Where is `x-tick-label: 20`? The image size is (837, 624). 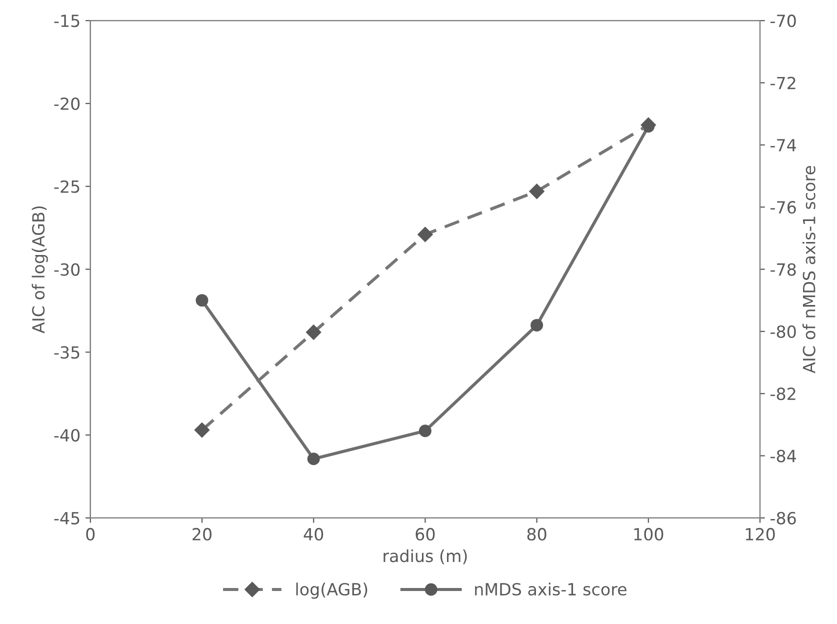
x-tick-label: 20 is located at coordinates (202, 534).